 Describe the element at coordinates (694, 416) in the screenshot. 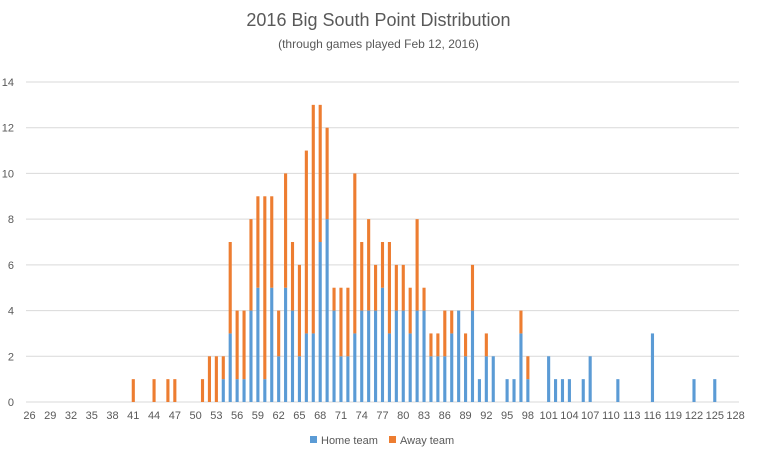

I see `x-tick-label: 122` at that location.